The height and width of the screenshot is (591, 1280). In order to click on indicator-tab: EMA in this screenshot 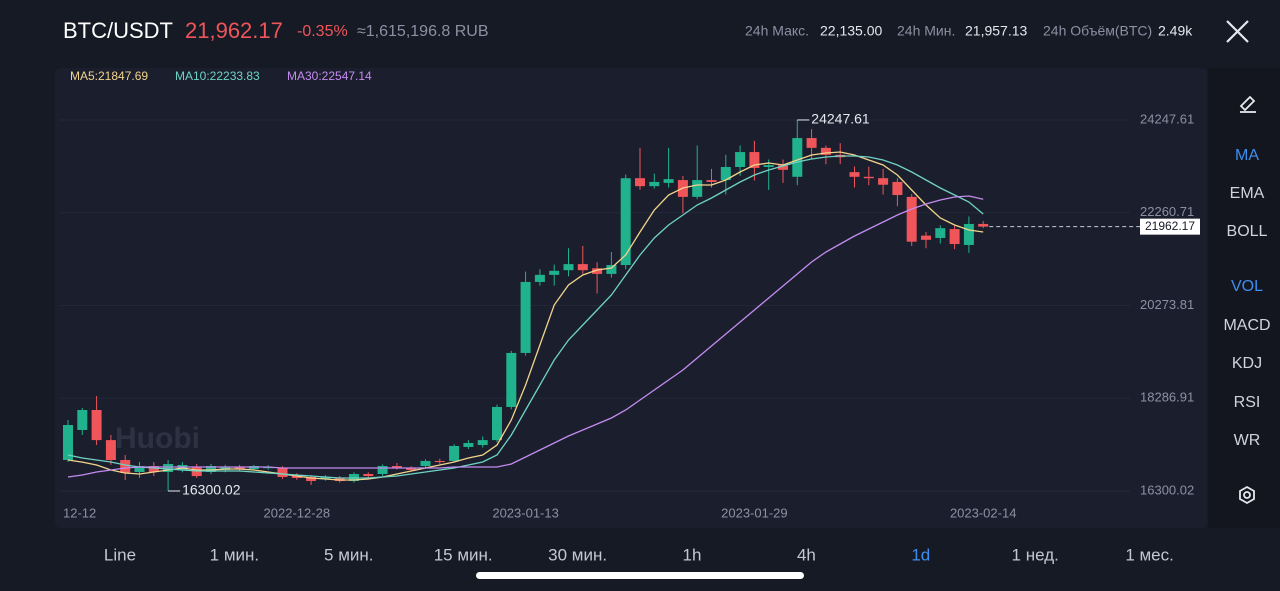, I will do `click(1247, 193)`.